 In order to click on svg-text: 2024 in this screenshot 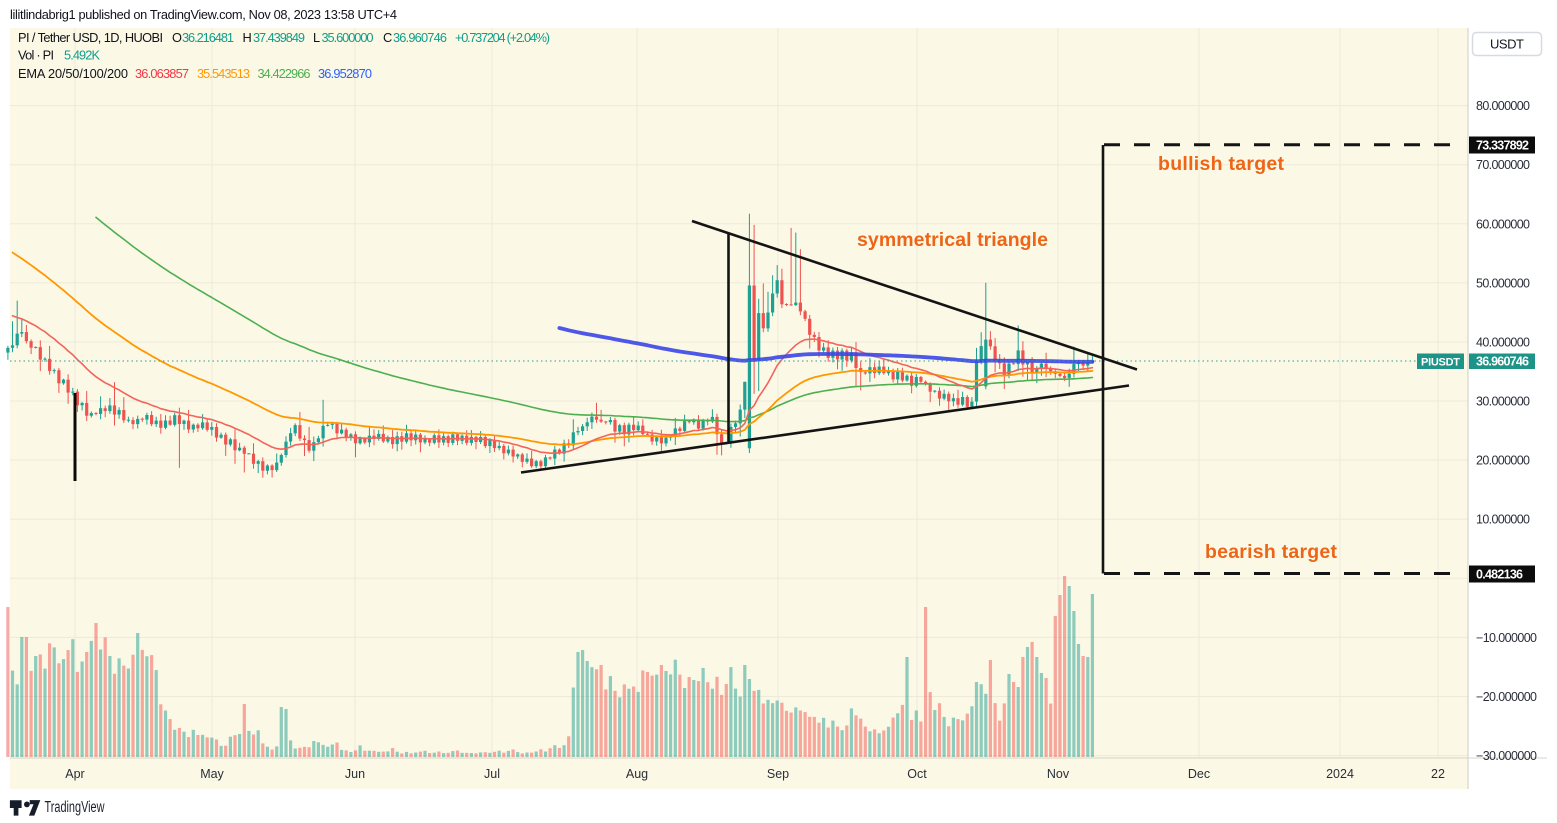, I will do `click(1340, 774)`.